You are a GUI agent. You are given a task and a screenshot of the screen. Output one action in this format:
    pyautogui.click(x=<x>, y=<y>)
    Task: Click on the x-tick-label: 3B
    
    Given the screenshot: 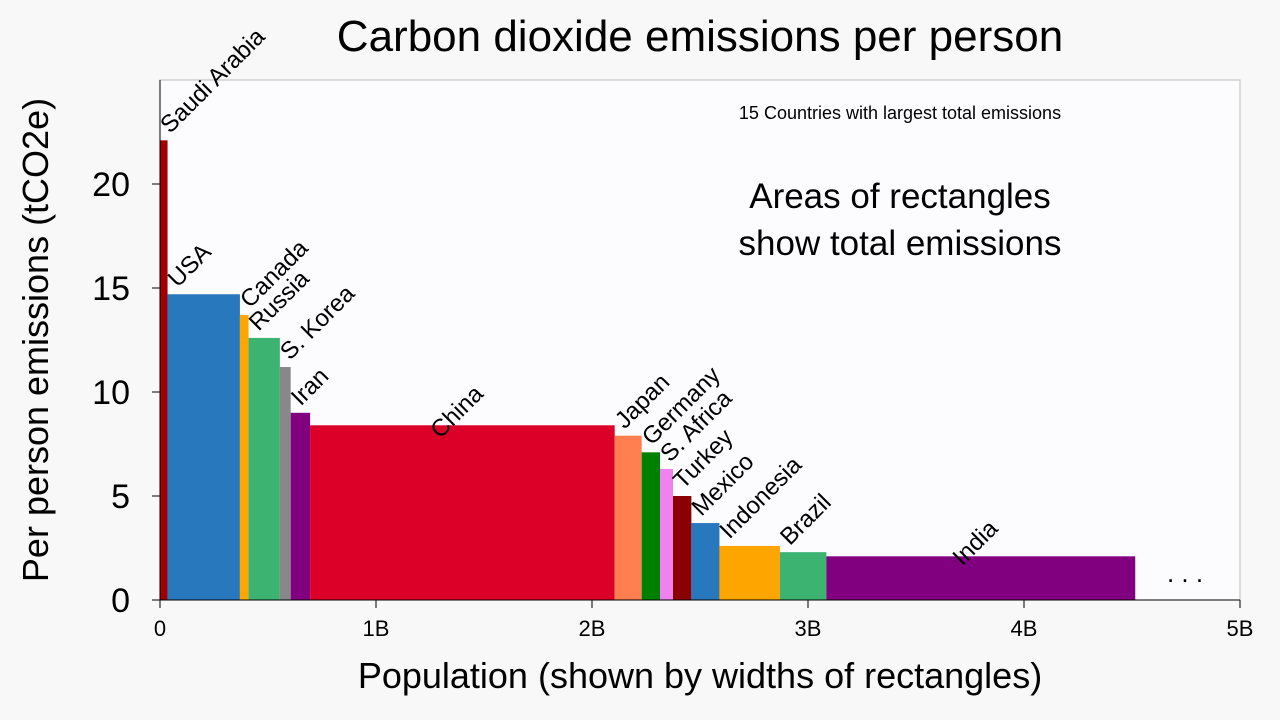 What is the action you would take?
    pyautogui.click(x=808, y=628)
    